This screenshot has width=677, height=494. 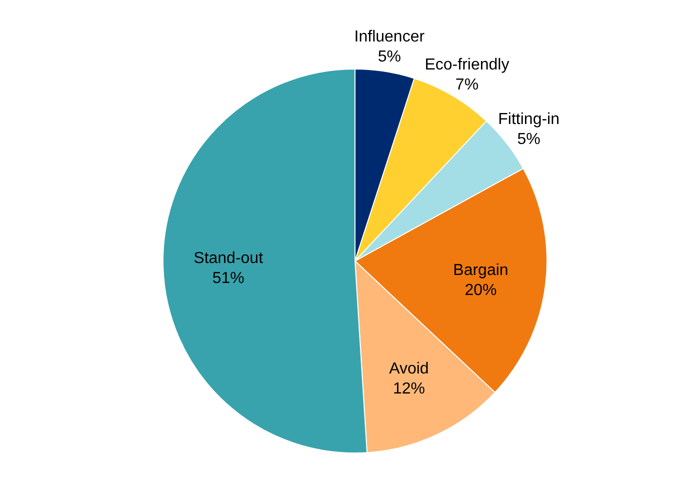 I want to click on data-label: 20%, so click(x=480, y=290).